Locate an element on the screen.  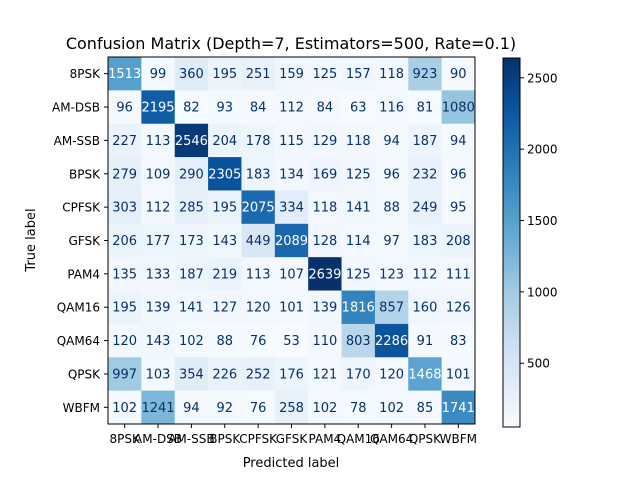
cell-value-label: 2075 is located at coordinates (258, 208).